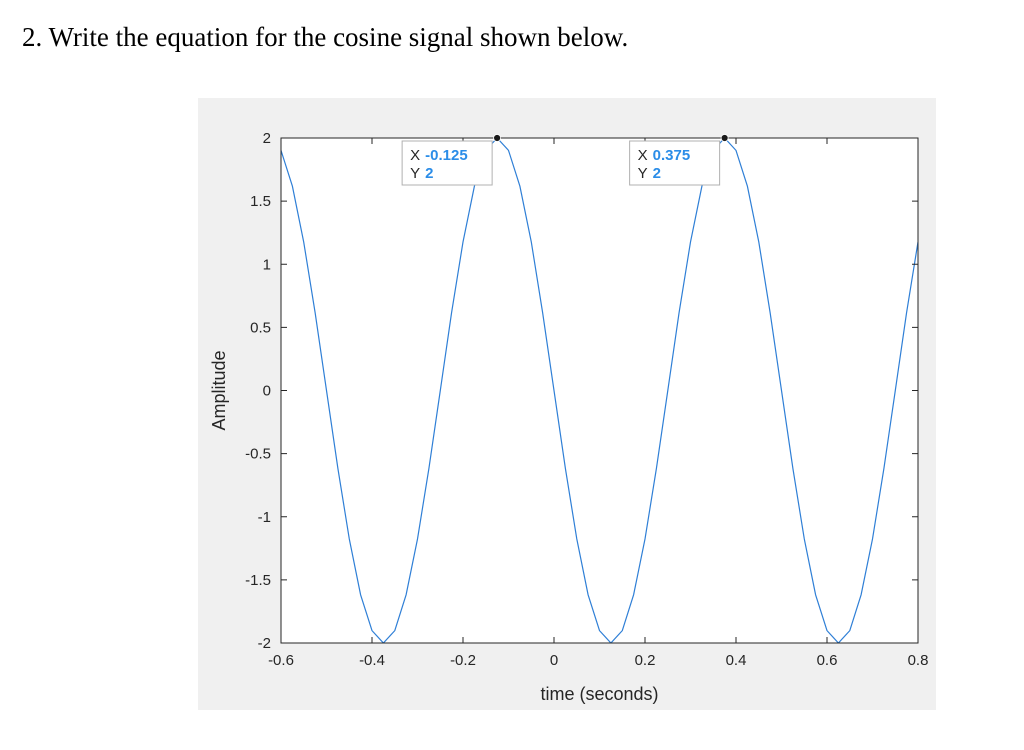 This screenshot has height=750, width=1024. I want to click on question-number: 2., so click(32, 37).